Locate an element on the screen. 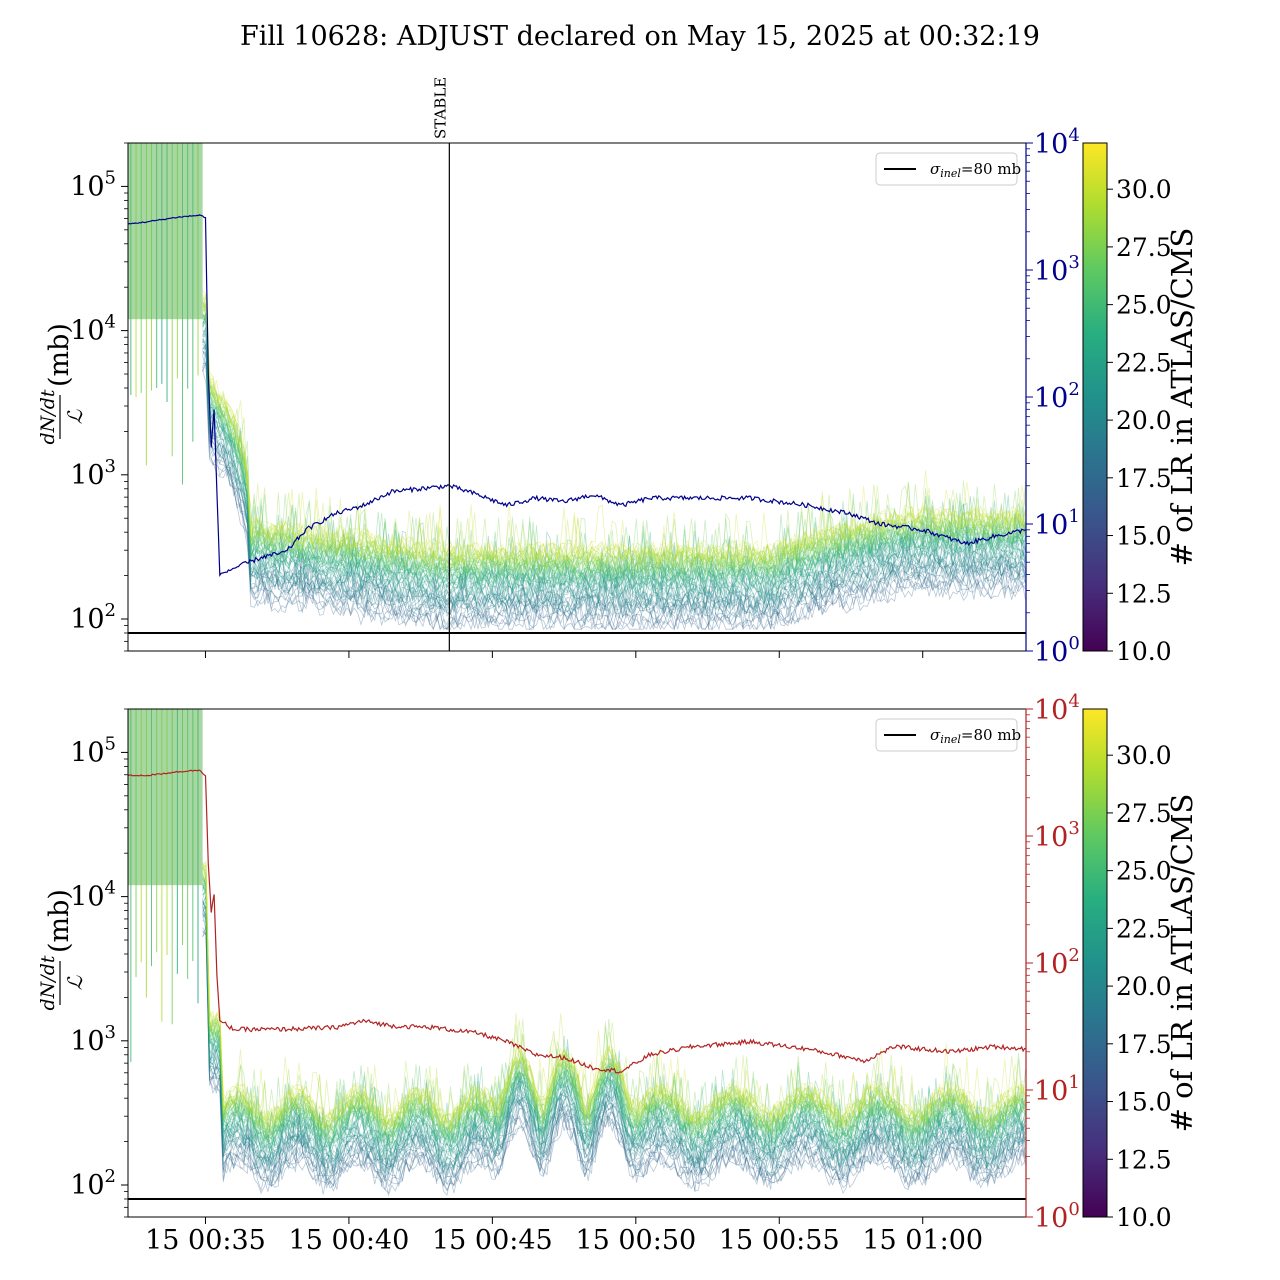  x-tick-label: 15 00:45 is located at coordinates (492, 1240).